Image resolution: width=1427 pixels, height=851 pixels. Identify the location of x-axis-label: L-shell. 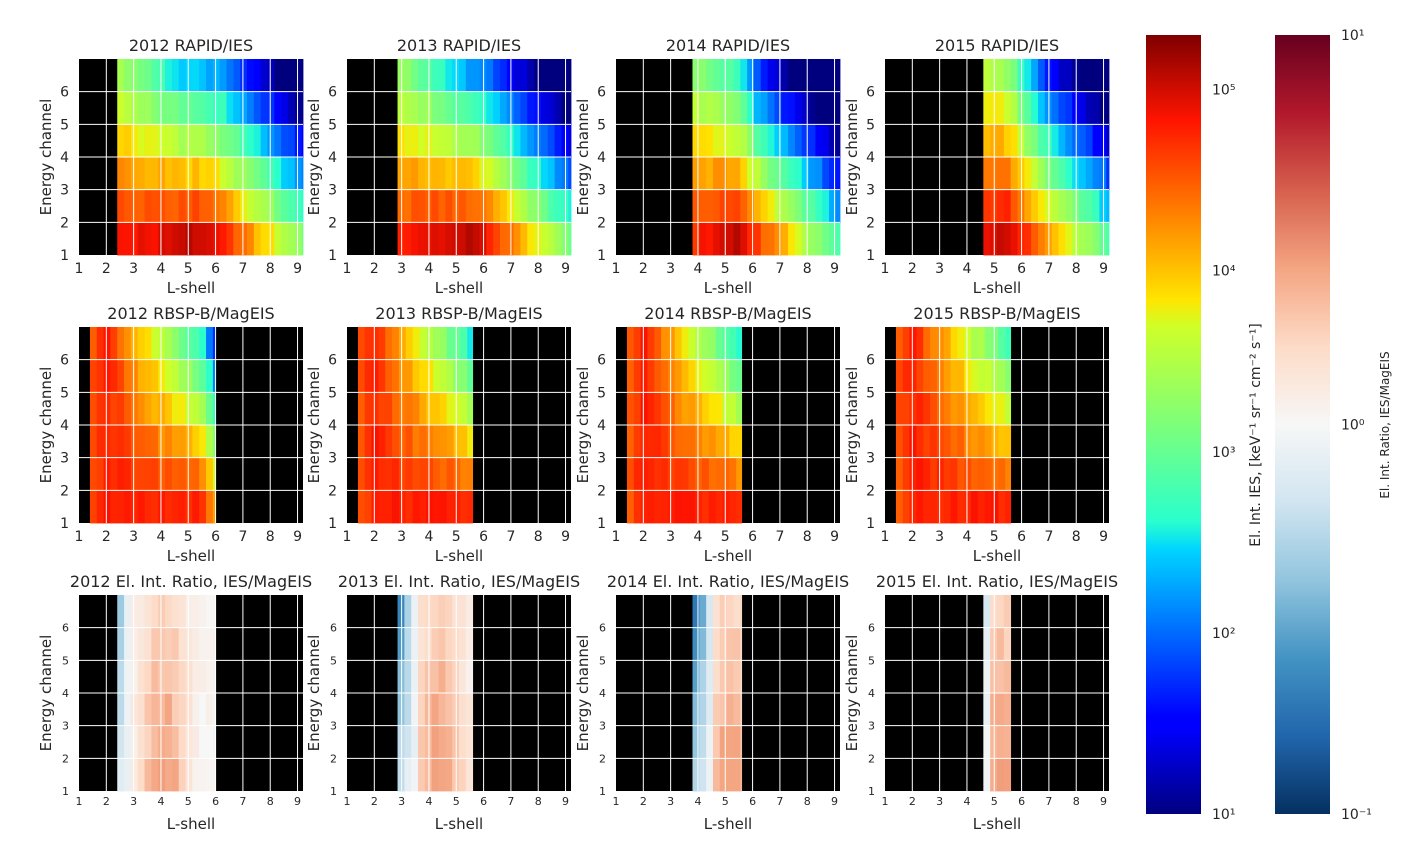
(997, 288).